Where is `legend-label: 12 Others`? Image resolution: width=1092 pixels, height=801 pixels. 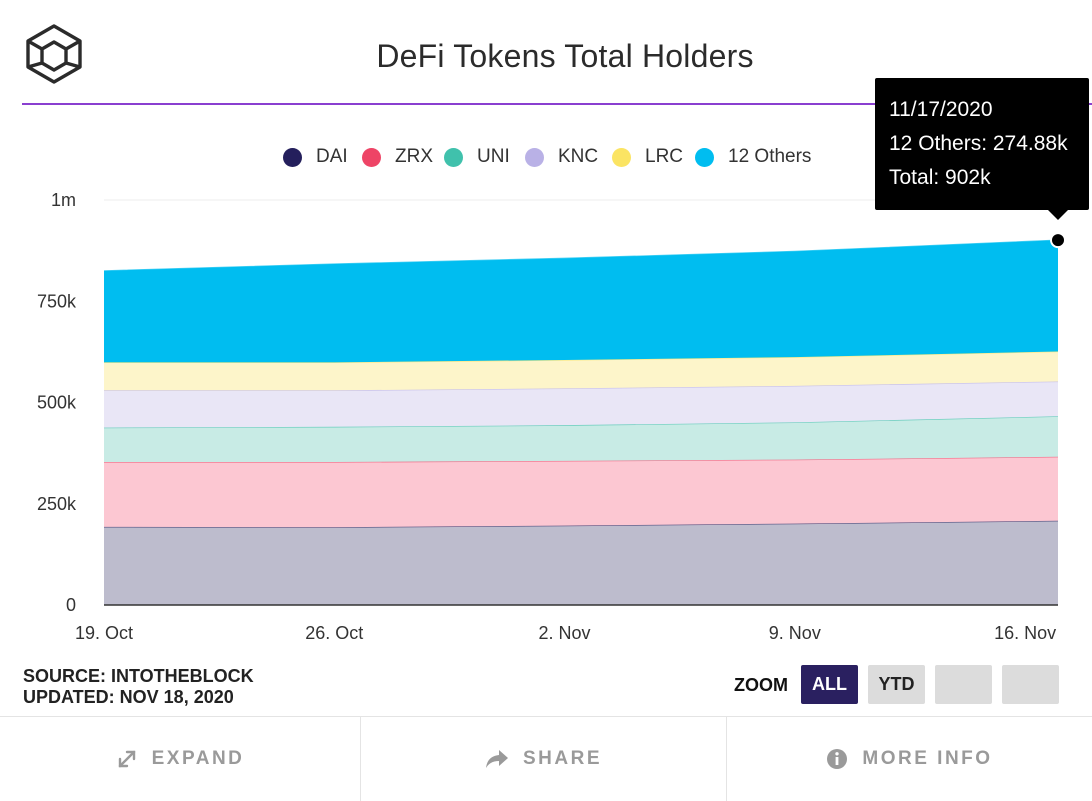 legend-label: 12 Others is located at coordinates (770, 156).